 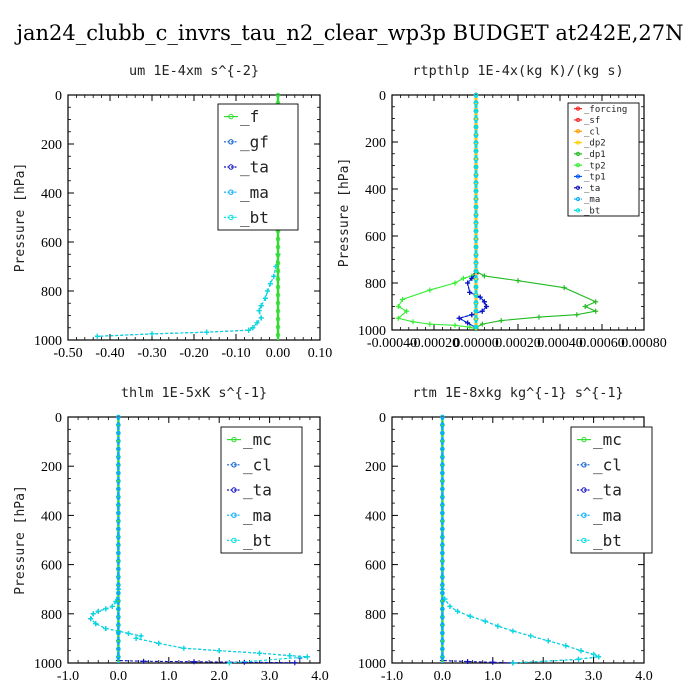 I want to click on panel-title: thlm 1E-5xK s^{-1}, so click(x=194, y=393).